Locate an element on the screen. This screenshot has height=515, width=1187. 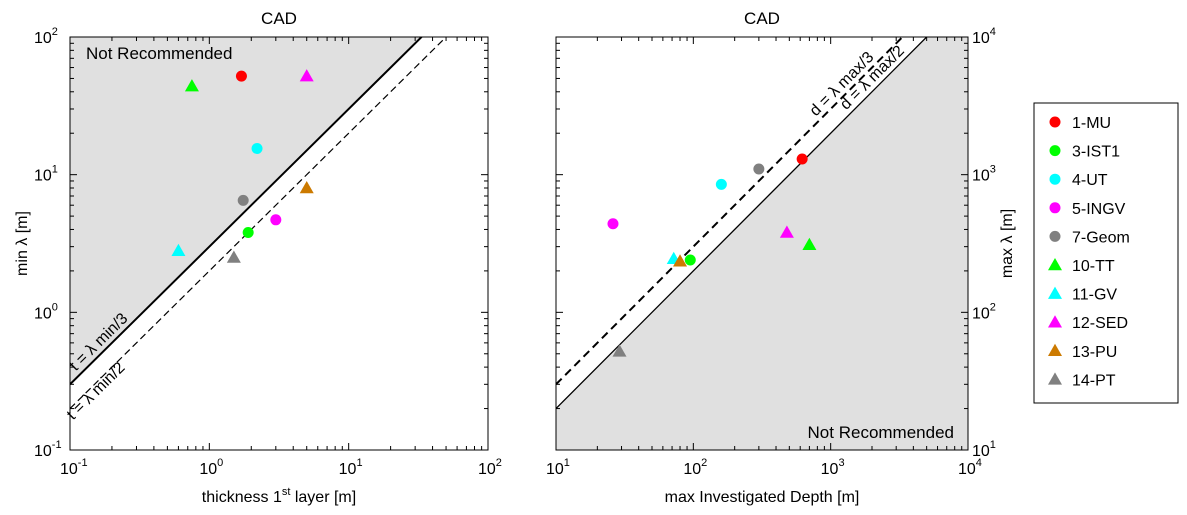
x-axis-label-tail: layer [m] is located at coordinates (323, 497).